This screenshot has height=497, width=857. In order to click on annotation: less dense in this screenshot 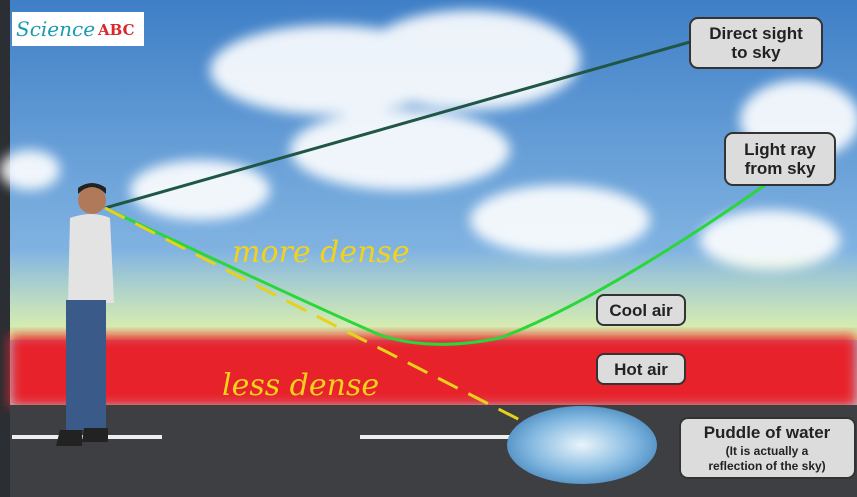, I will do `click(300, 385)`.